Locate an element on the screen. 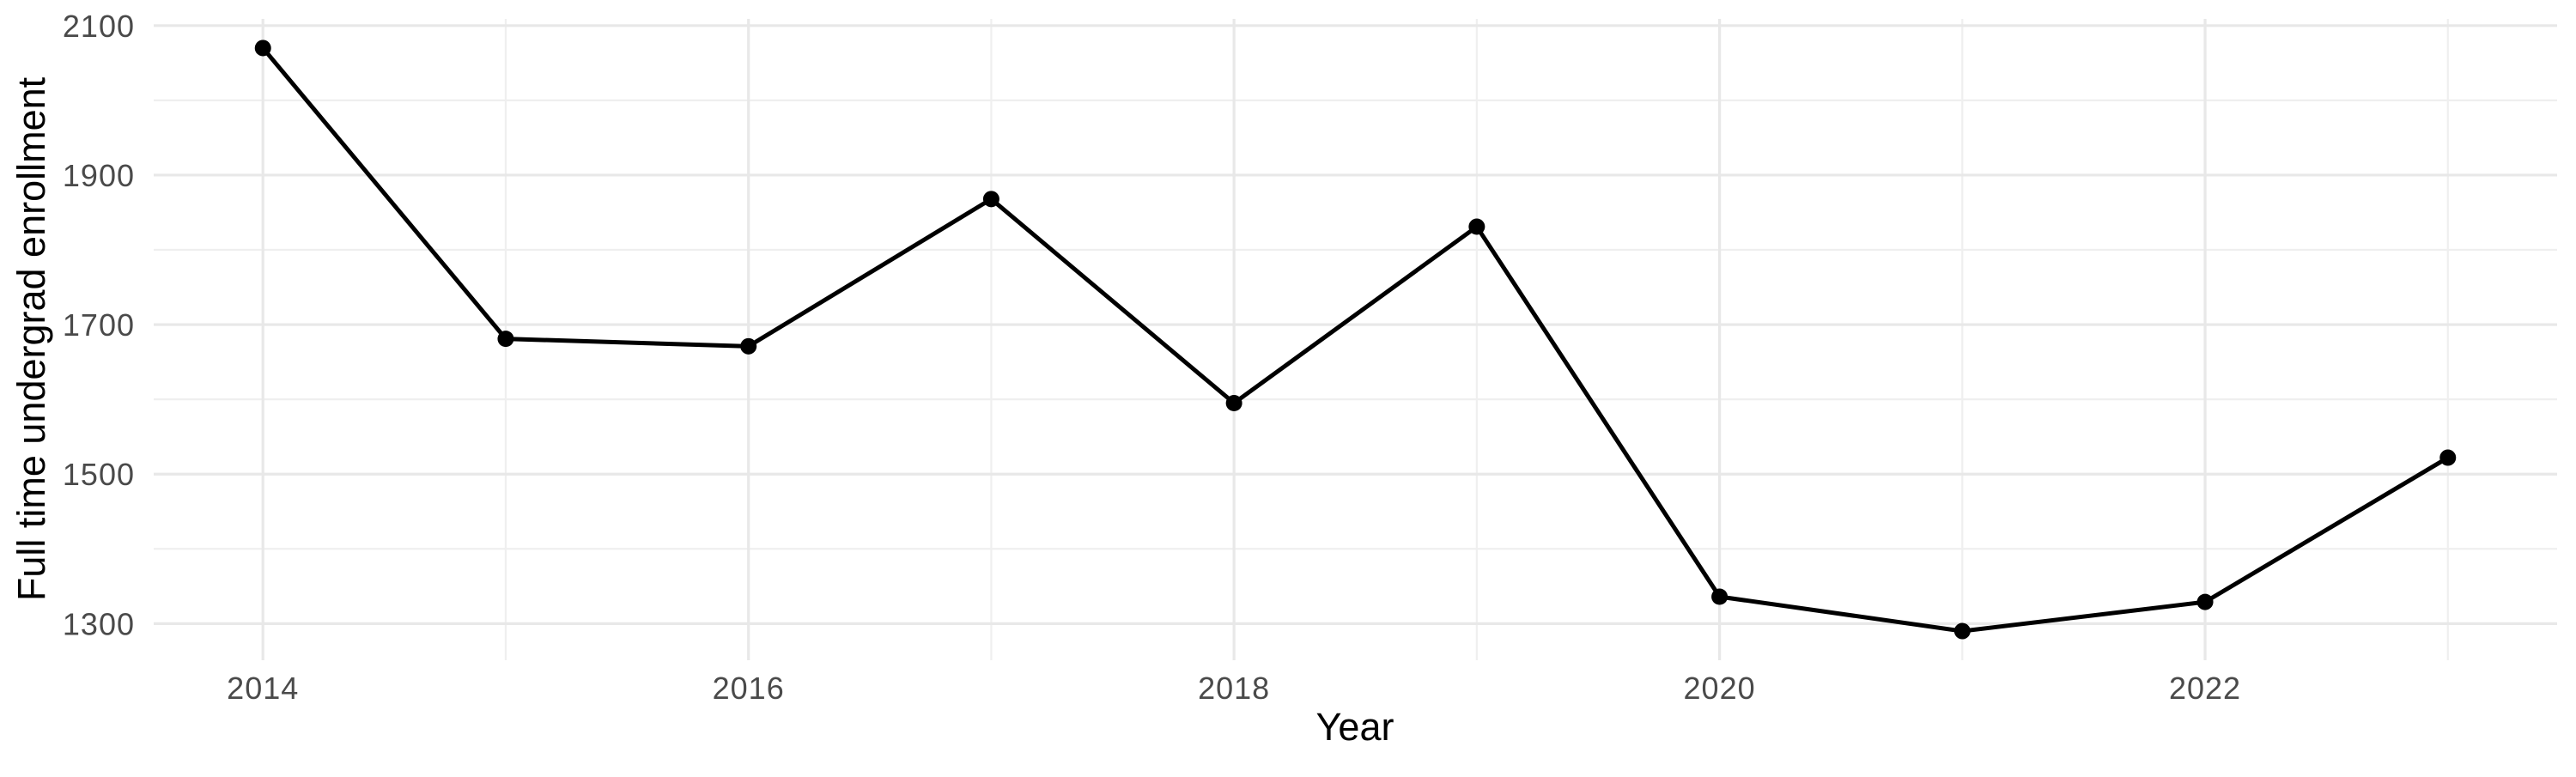 This screenshot has width=2576, height=777. x-tick-label: 2020 is located at coordinates (1720, 688).